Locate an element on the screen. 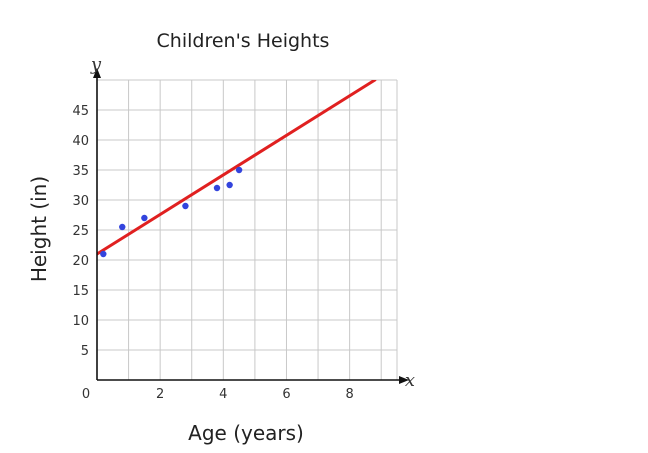 This screenshot has width=648, height=453. origin-label: 0 is located at coordinates (86, 394).